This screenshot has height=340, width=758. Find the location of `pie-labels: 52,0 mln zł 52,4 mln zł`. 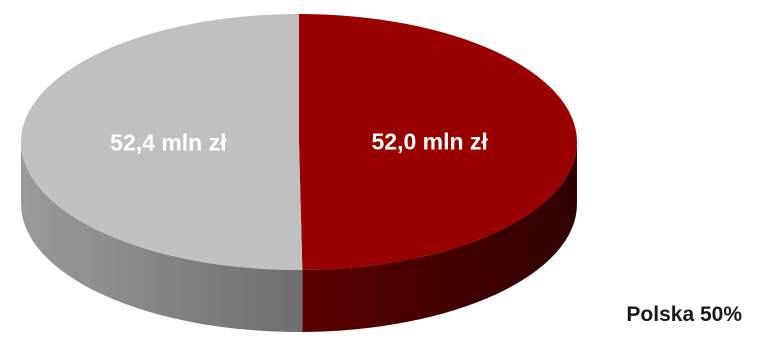

pie-labels: 52,0 mln zł 52,4 mln zł is located at coordinates (299, 142).